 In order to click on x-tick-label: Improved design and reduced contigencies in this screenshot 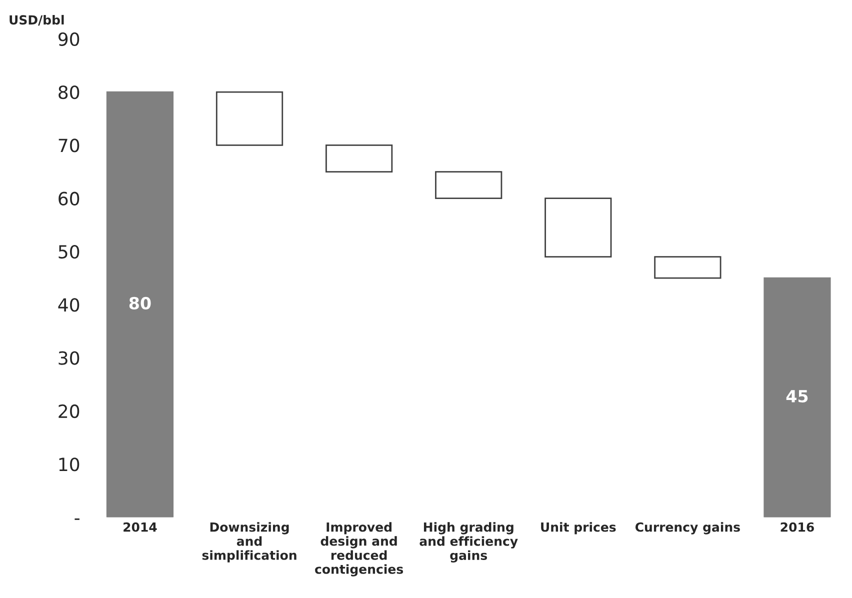, I will do `click(359, 549)`.